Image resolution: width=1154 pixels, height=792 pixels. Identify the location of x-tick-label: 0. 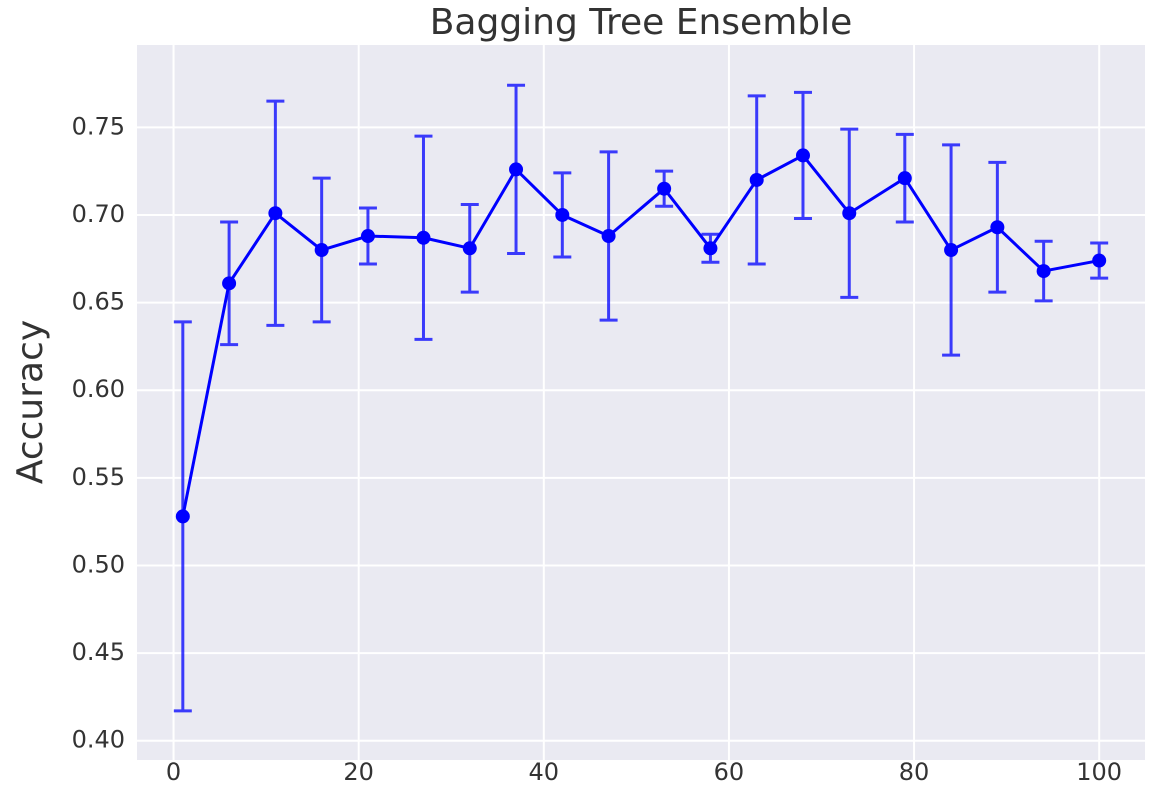
(173, 772).